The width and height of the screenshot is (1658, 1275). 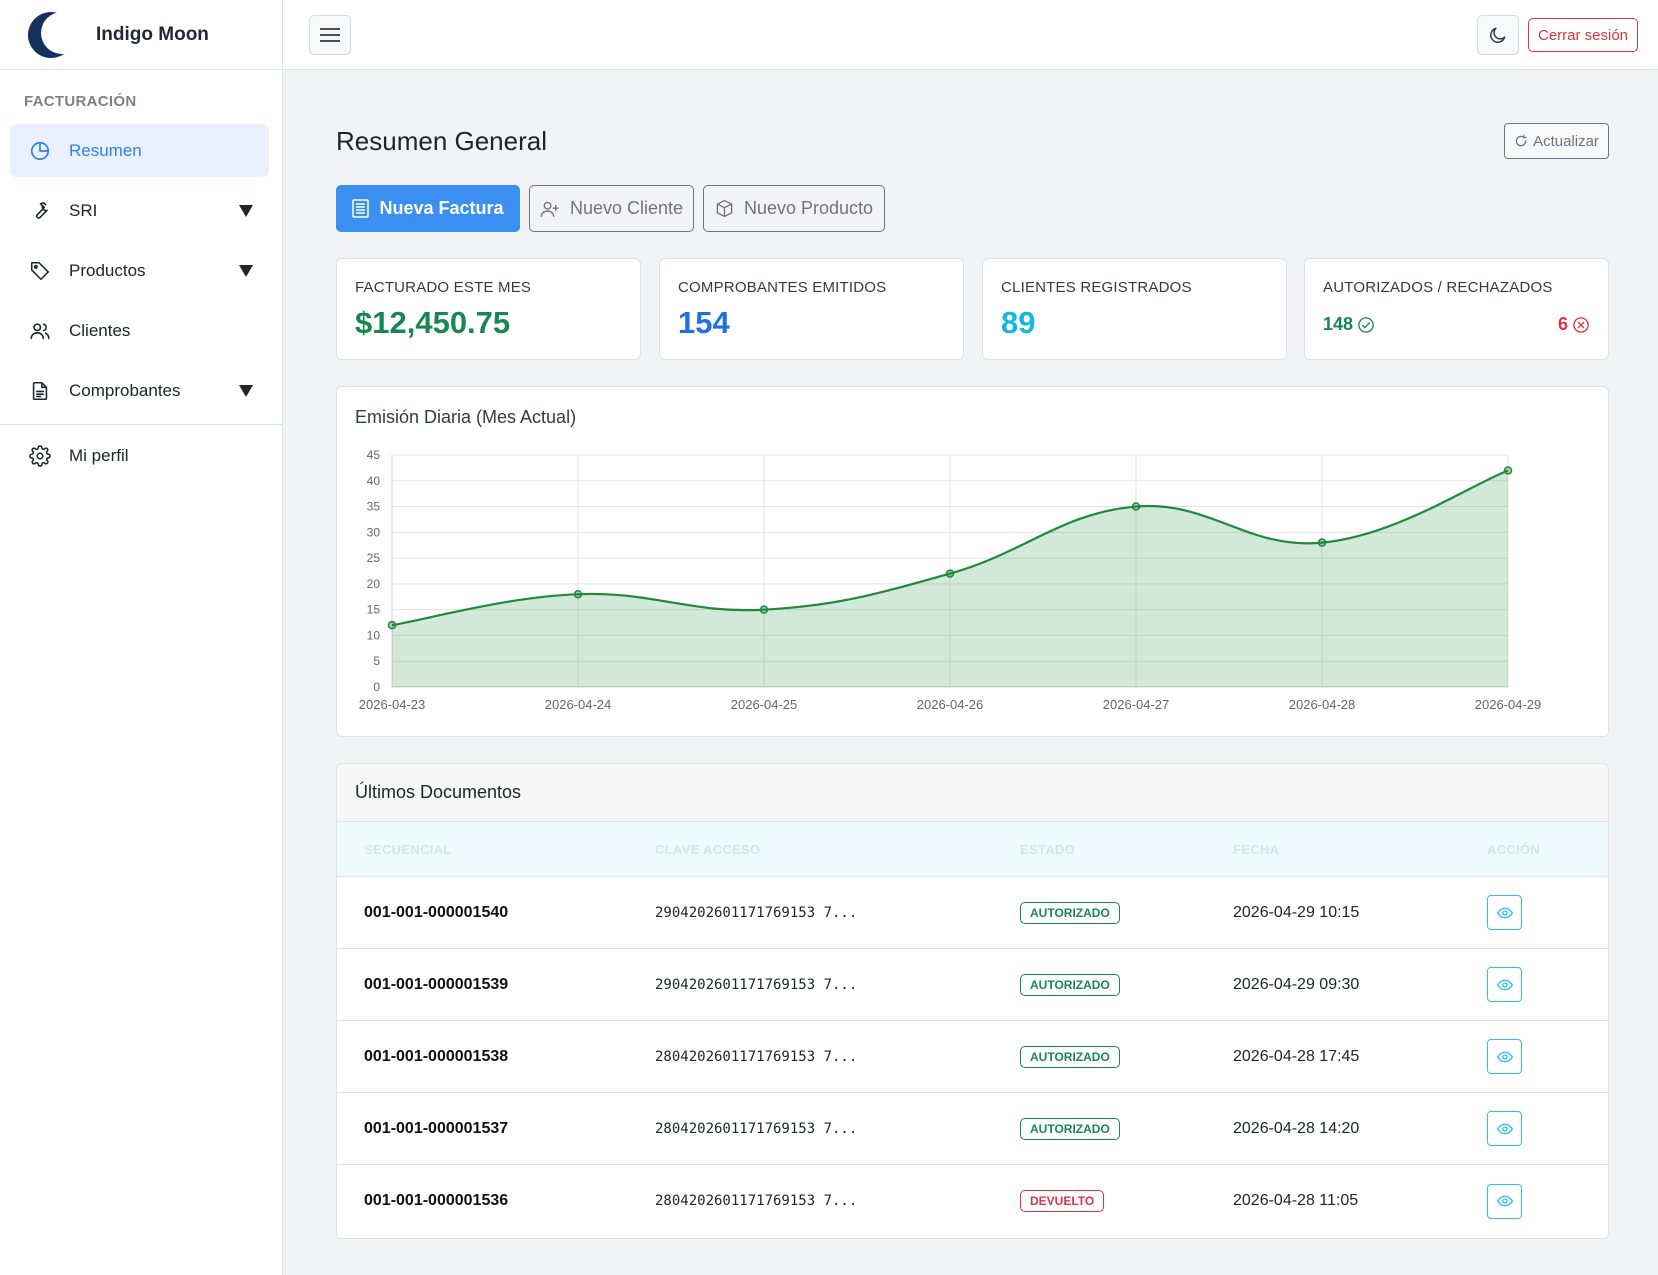 I want to click on sidebar-item-clientes: Clientes, so click(x=139, y=330).